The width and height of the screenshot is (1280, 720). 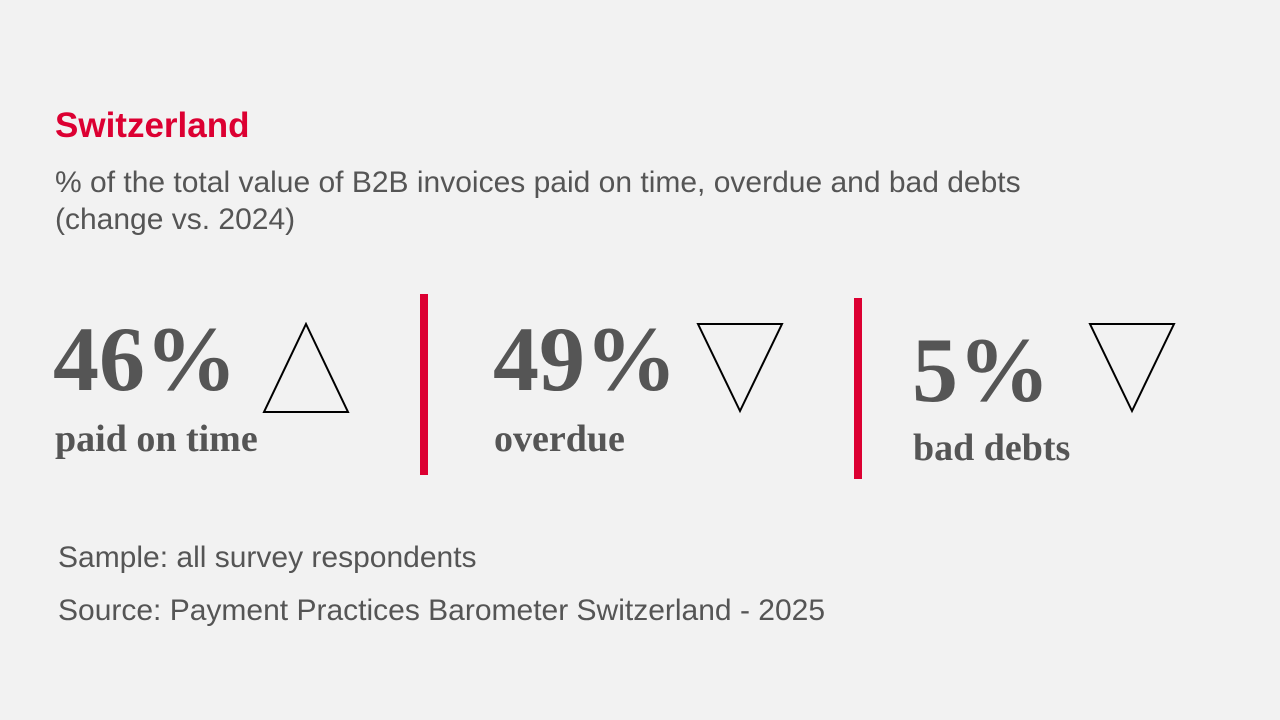 I want to click on subtitle-line-2: (change vs. 2024), so click(x=175, y=219).